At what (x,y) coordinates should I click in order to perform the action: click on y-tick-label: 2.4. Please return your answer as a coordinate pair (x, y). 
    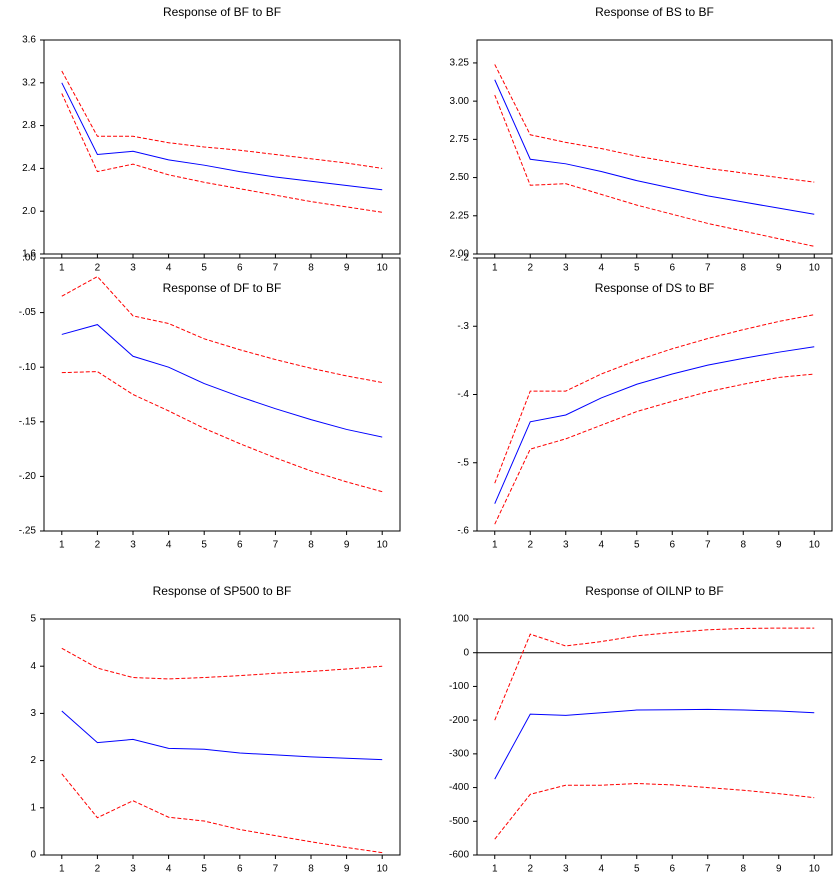
    Looking at the image, I should click on (29, 168).